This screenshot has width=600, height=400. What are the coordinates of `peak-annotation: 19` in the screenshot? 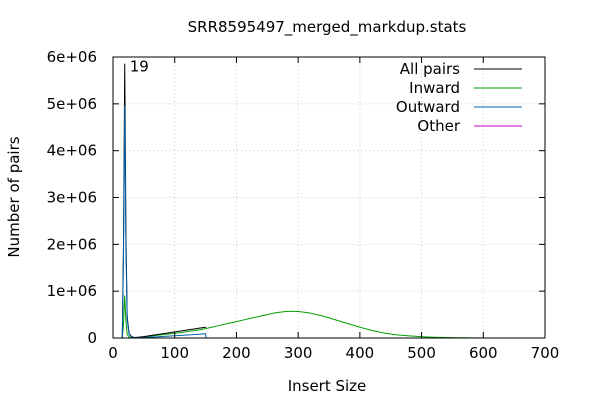 It's located at (139, 67).